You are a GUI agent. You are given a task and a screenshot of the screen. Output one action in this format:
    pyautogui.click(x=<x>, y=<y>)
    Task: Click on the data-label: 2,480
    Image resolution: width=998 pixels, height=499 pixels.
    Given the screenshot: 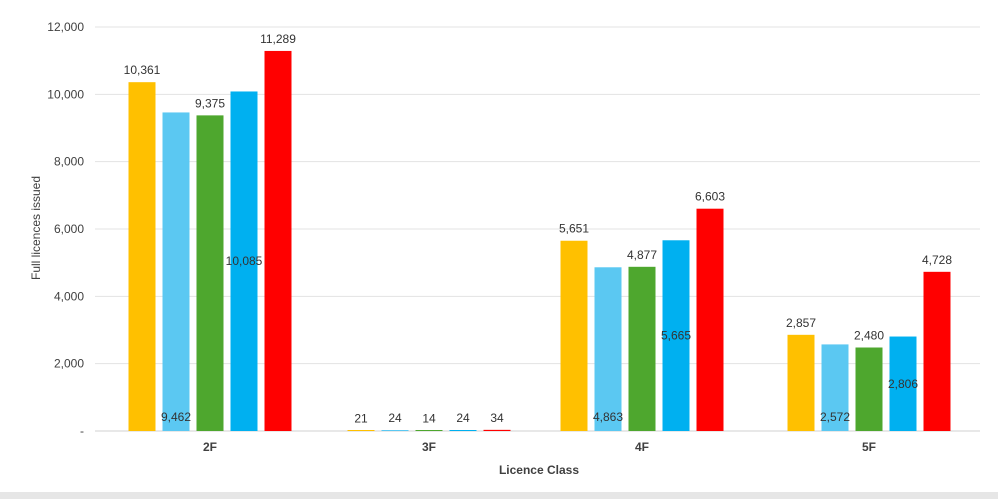 What is the action you would take?
    pyautogui.click(x=869, y=336)
    